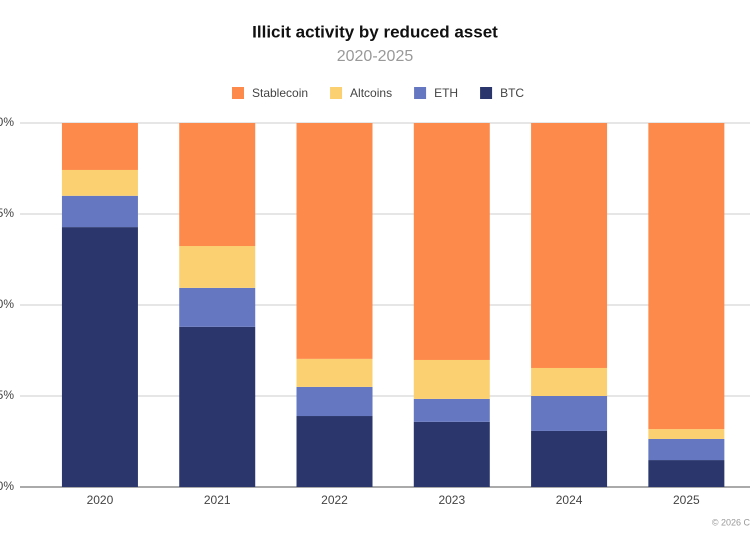 The image size is (750, 536). I want to click on legend-label: Stablecoin, so click(280, 93).